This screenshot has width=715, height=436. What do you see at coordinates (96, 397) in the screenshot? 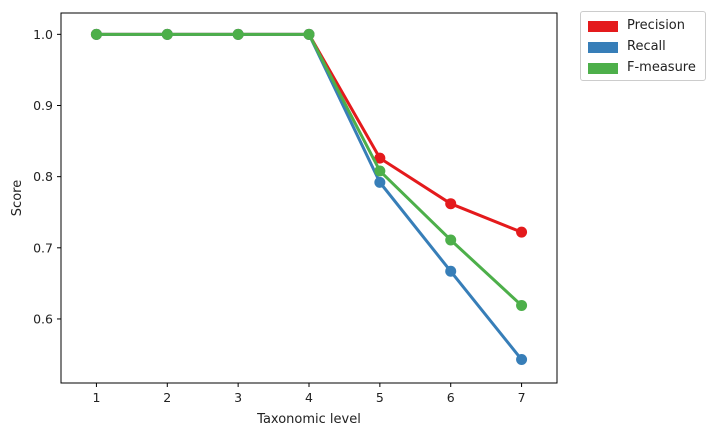
I see `x-tick-label: 1` at bounding box center [96, 397].